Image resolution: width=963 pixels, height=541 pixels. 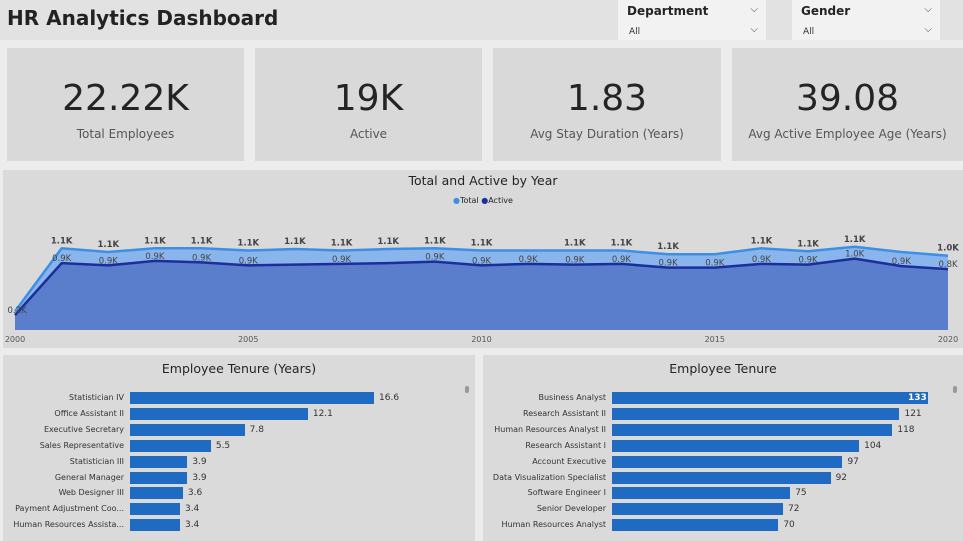 I want to click on bar-label: Data Visualization Specialist, so click(x=549, y=477).